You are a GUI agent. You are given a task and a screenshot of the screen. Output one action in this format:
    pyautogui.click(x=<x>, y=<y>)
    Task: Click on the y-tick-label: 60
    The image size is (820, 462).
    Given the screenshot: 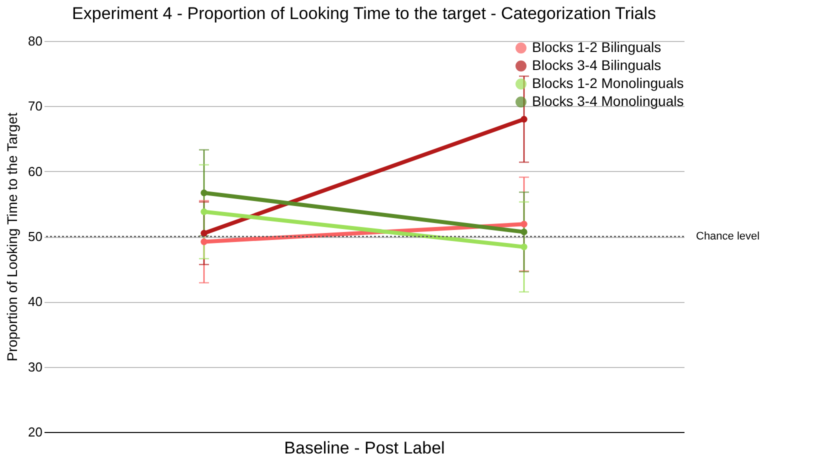 What is the action you would take?
    pyautogui.click(x=35, y=171)
    